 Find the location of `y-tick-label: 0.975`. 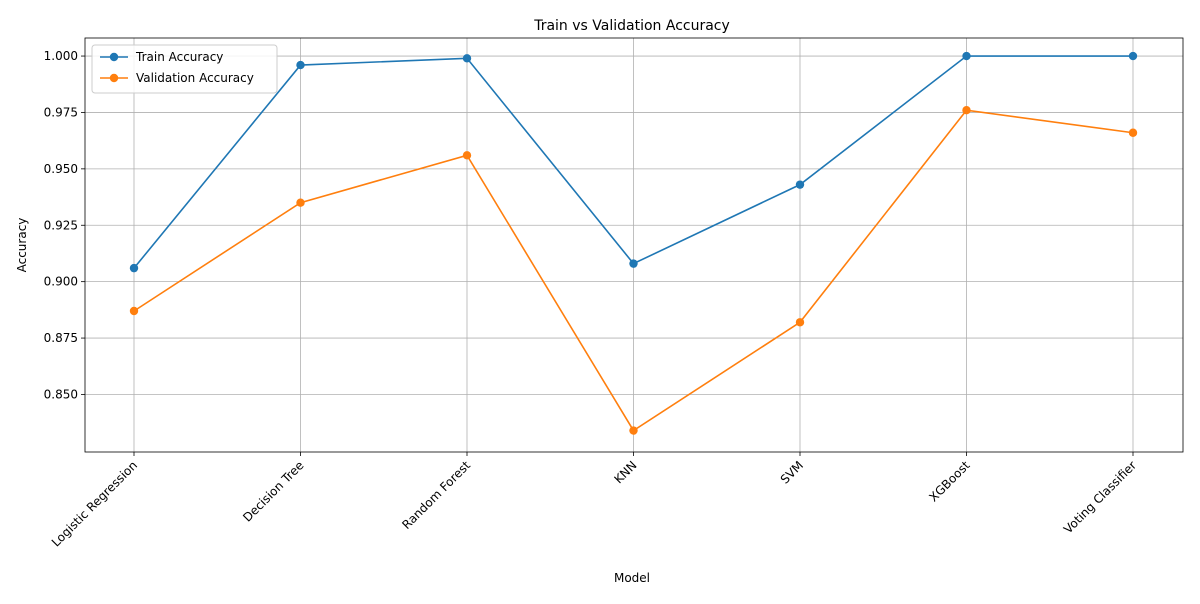

y-tick-label: 0.975 is located at coordinates (61, 112).